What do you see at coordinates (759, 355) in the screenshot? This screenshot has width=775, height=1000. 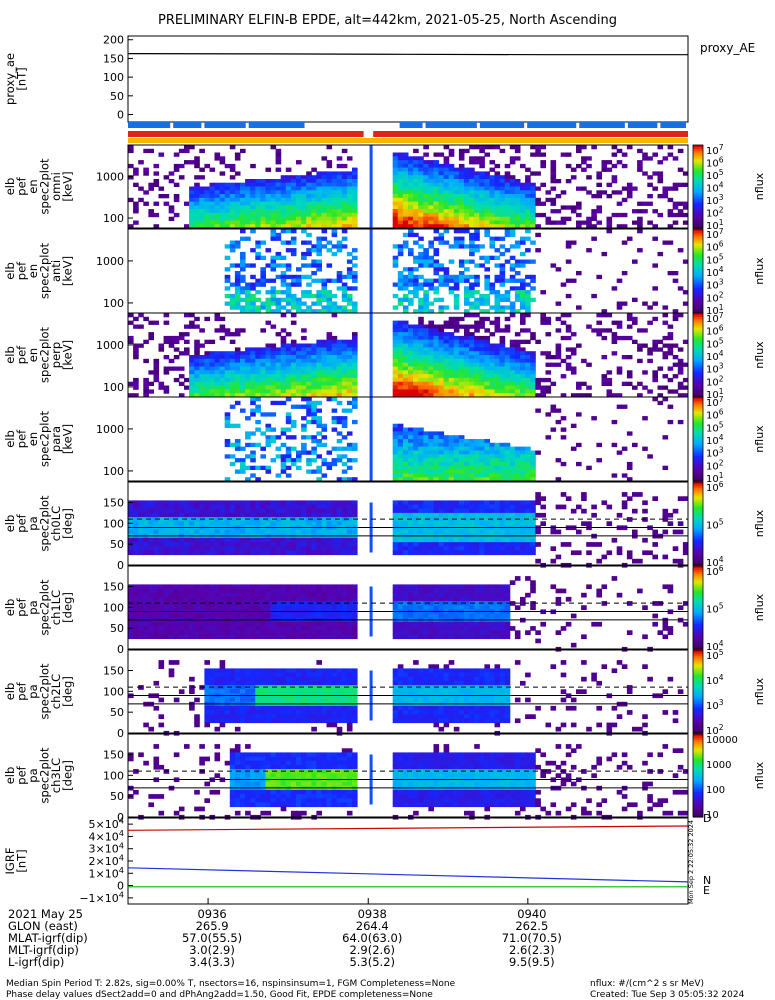 I see `colorbar-label-spec_perp: nflux` at bounding box center [759, 355].